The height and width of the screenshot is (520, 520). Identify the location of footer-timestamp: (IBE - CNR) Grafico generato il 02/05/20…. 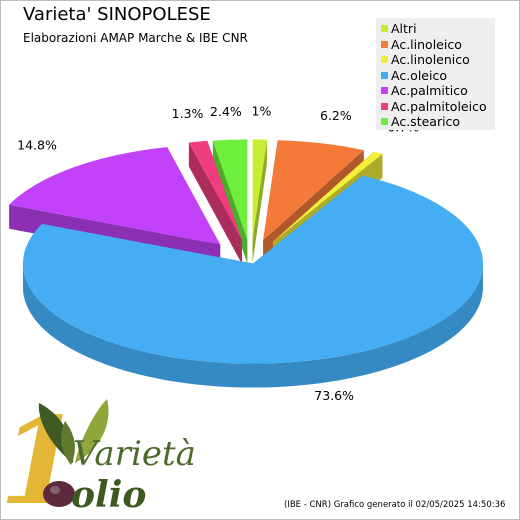
(395, 505).